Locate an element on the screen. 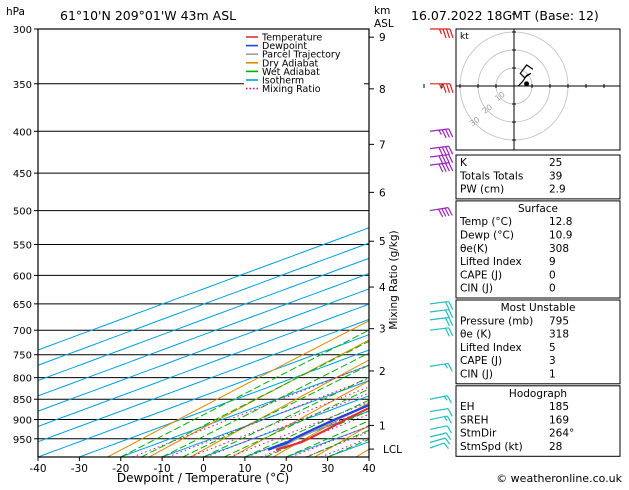  temperature-tick-label: 40 is located at coordinates (368, 469).